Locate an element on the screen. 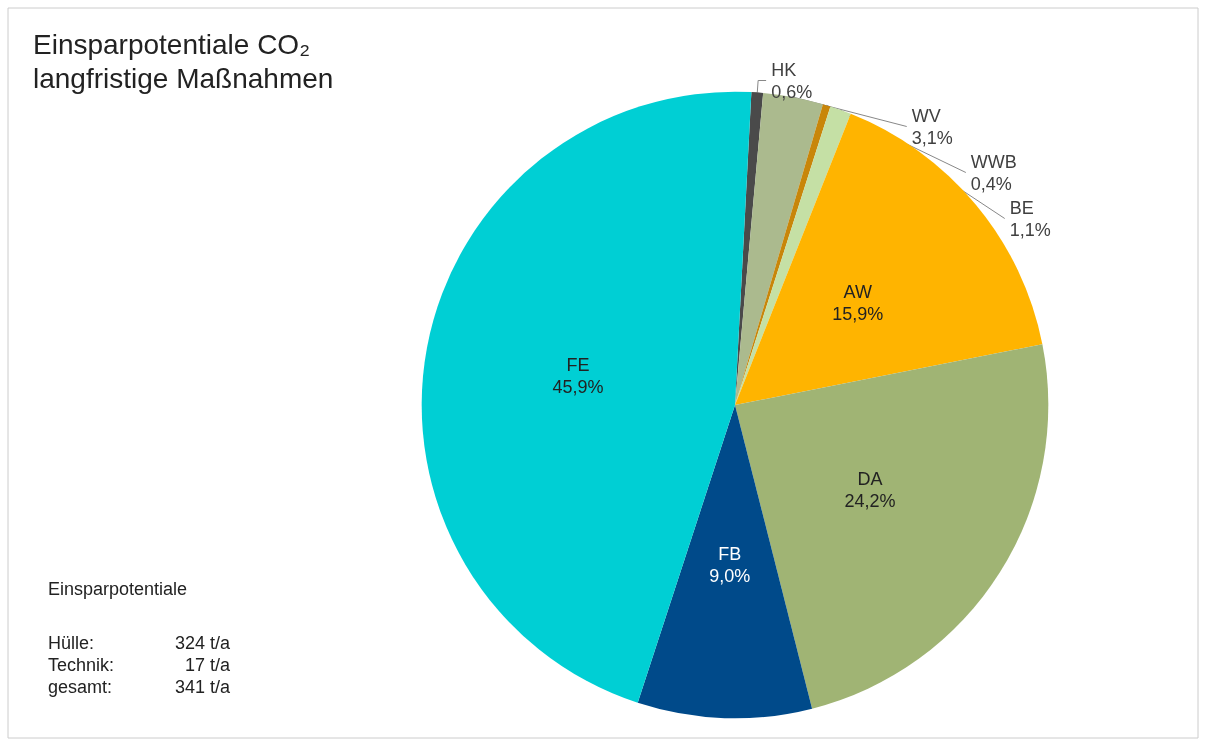 Image resolution: width=1205 pixels, height=746 pixels. text: Einsparpotentiale is located at coordinates (118, 589).